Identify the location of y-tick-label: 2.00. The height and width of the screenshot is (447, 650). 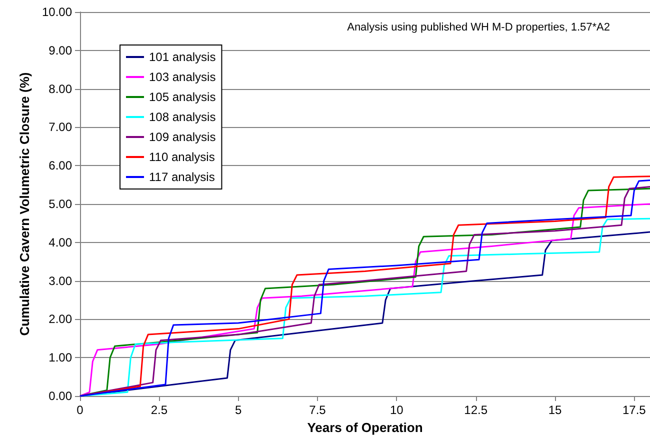
(60, 319).